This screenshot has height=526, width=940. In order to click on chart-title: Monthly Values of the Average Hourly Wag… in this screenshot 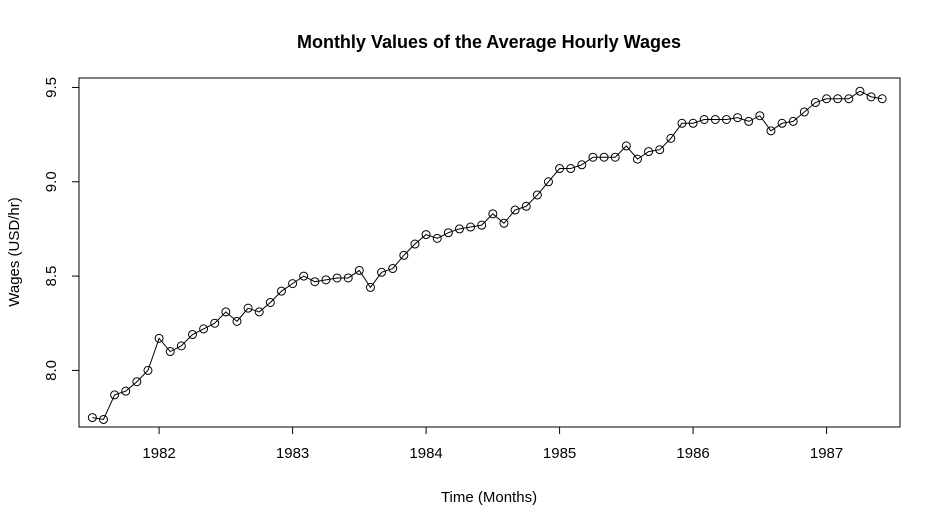, I will do `click(489, 42)`.